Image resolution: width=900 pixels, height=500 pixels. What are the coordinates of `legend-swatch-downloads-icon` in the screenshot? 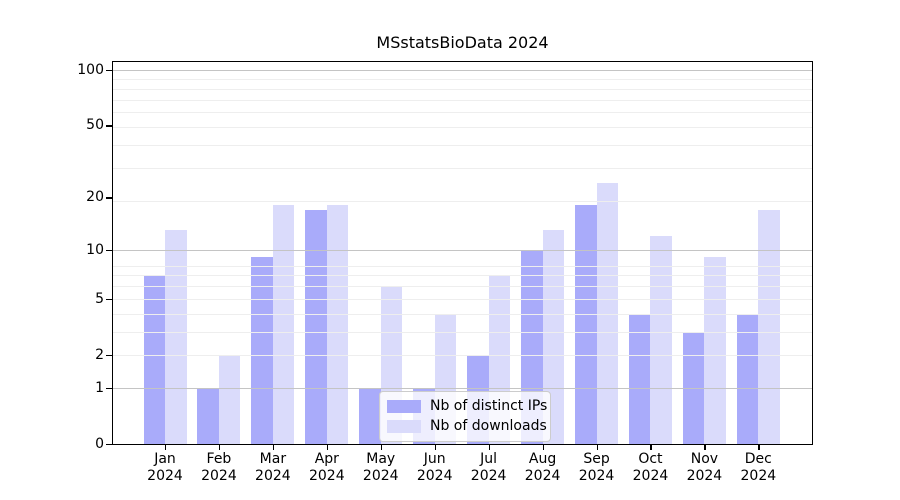 It's located at (404, 426).